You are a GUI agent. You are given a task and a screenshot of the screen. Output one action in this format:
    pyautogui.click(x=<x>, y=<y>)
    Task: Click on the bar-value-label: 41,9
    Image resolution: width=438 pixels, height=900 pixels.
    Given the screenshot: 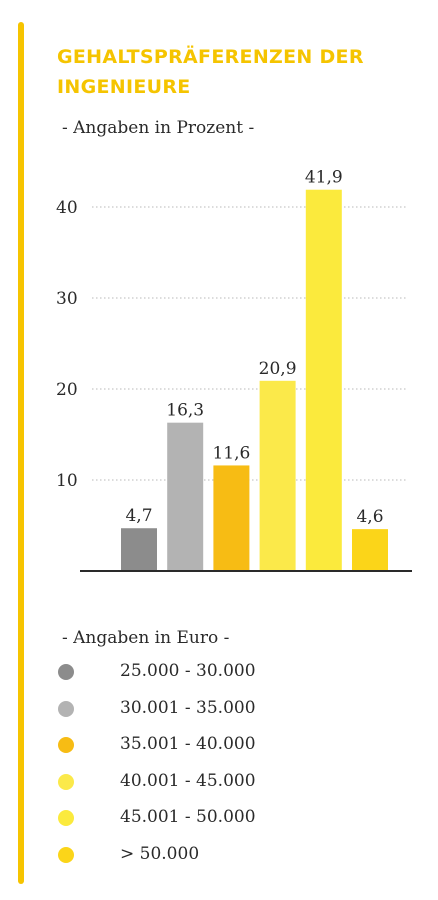 What is the action you would take?
    pyautogui.click(x=324, y=178)
    